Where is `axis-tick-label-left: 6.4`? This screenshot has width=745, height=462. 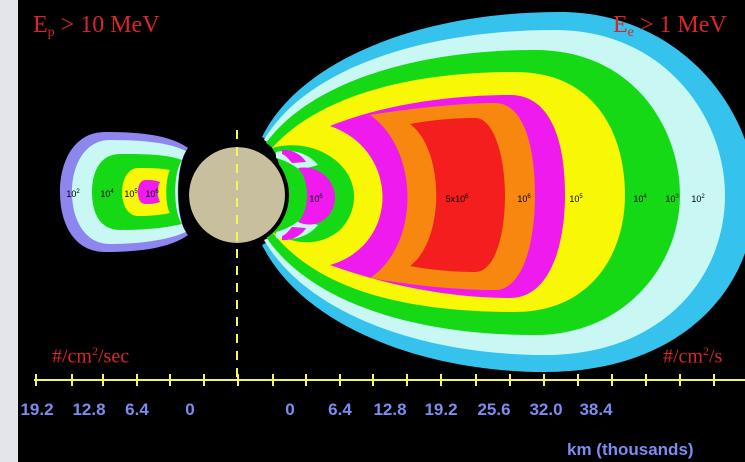 axis-tick-label-left: 6.4 is located at coordinates (137, 409).